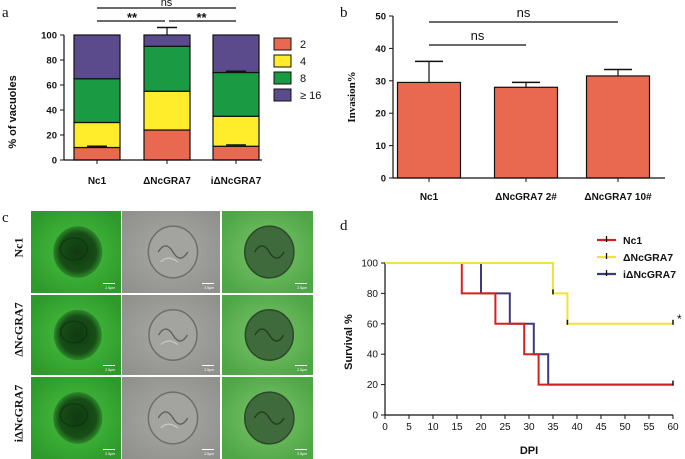  Describe the element at coordinates (409, 427) in the screenshot. I see `panel-d-x-tick-label: 5` at that location.